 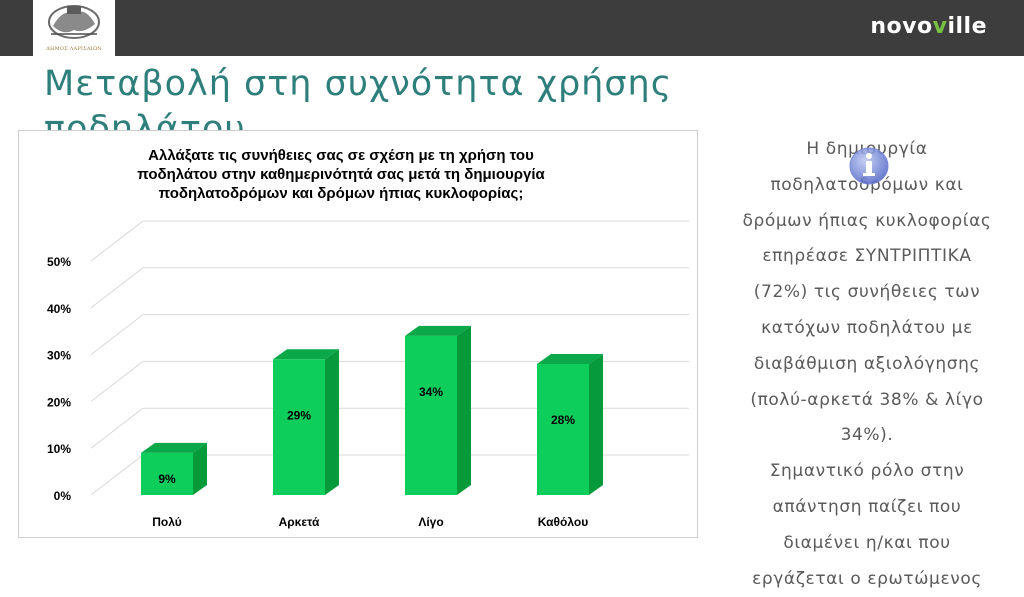 I want to click on side-panel-line: εργάζεται ο ερωτώμενος, so click(x=867, y=578).